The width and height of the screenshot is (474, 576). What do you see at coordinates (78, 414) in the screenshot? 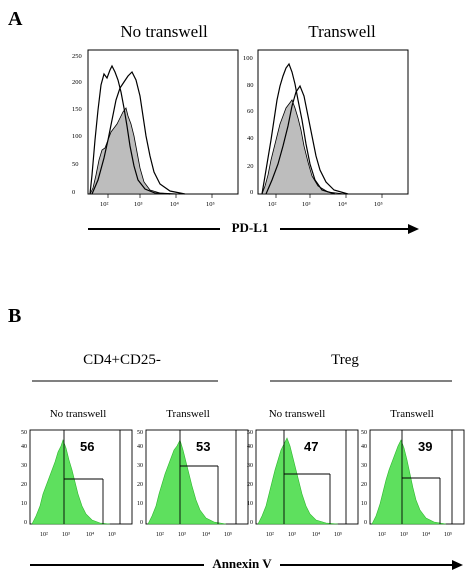
I see `panel-b-plot1-title: No transwell` at bounding box center [78, 414].